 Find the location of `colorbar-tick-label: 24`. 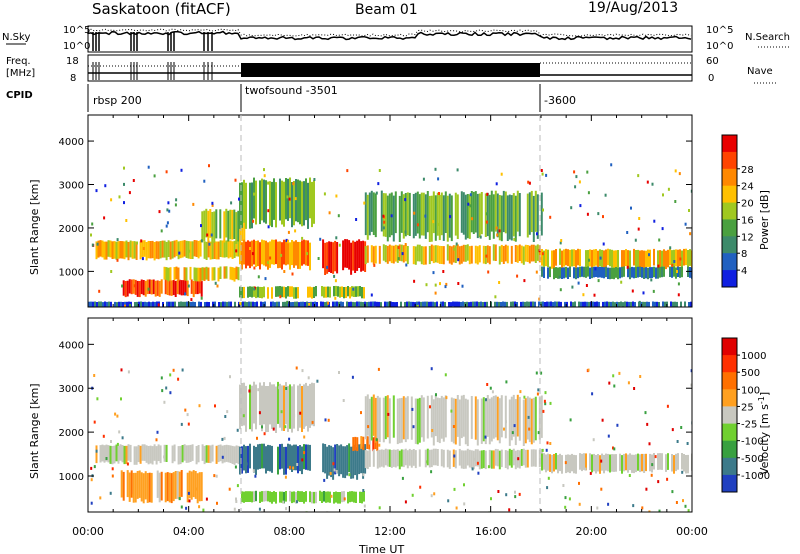

colorbar-tick-label: 24 is located at coordinates (747, 187).